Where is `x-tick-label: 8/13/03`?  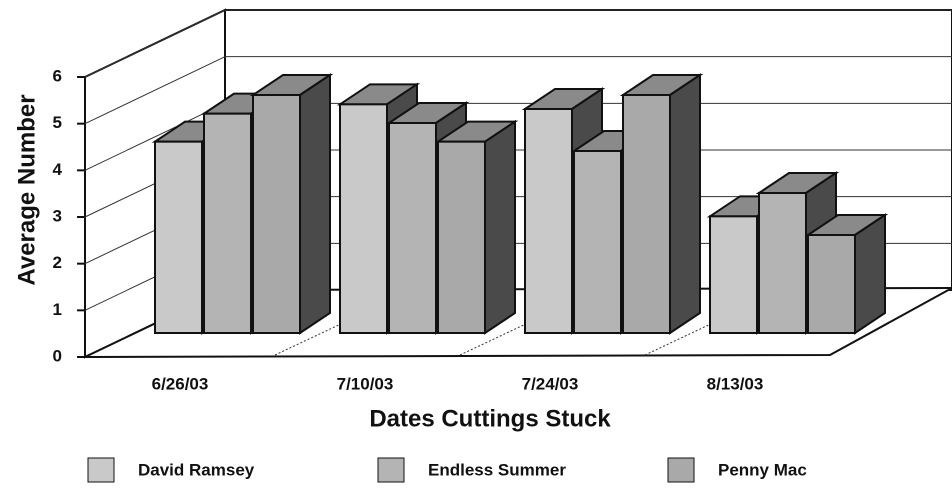 x-tick-label: 8/13/03 is located at coordinates (735, 383).